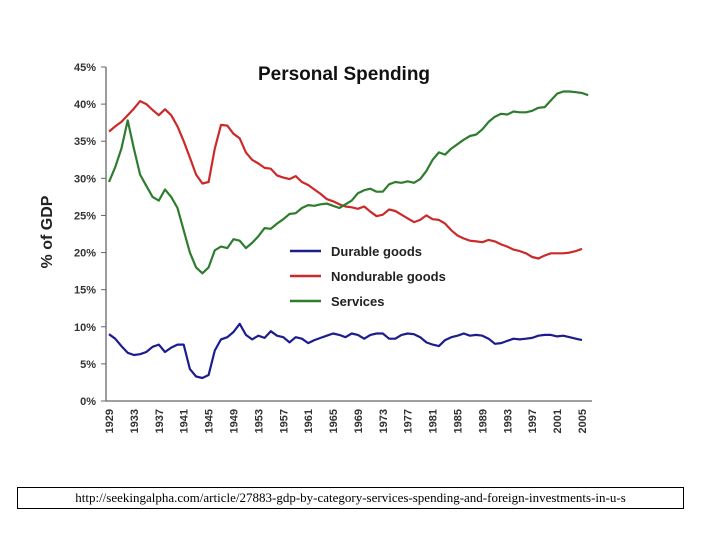 Image resolution: width=720 pixels, height=540 pixels. What do you see at coordinates (358, 301) in the screenshot?
I see `legend-label-services: Services` at bounding box center [358, 301].